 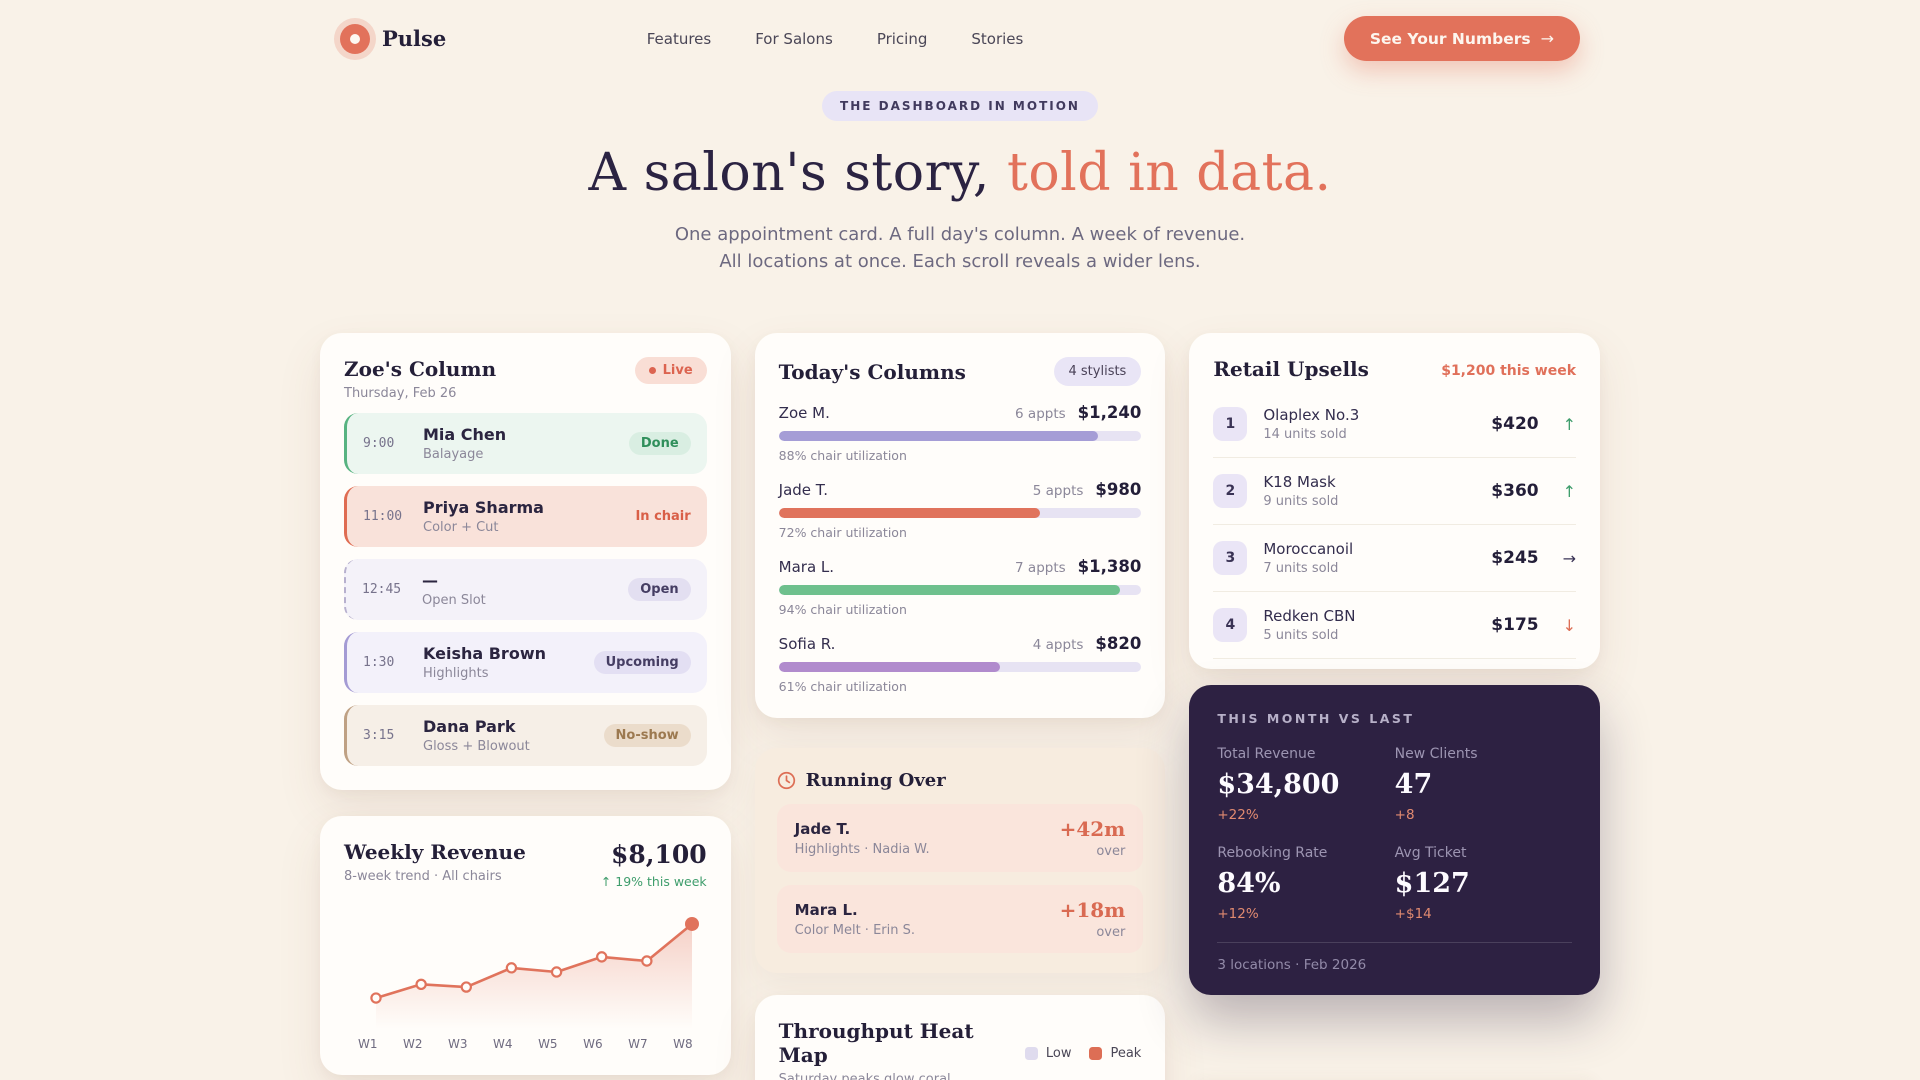 What do you see at coordinates (1082, 1053) in the screenshot?
I see `heat-map-legend: Low Peak` at bounding box center [1082, 1053].